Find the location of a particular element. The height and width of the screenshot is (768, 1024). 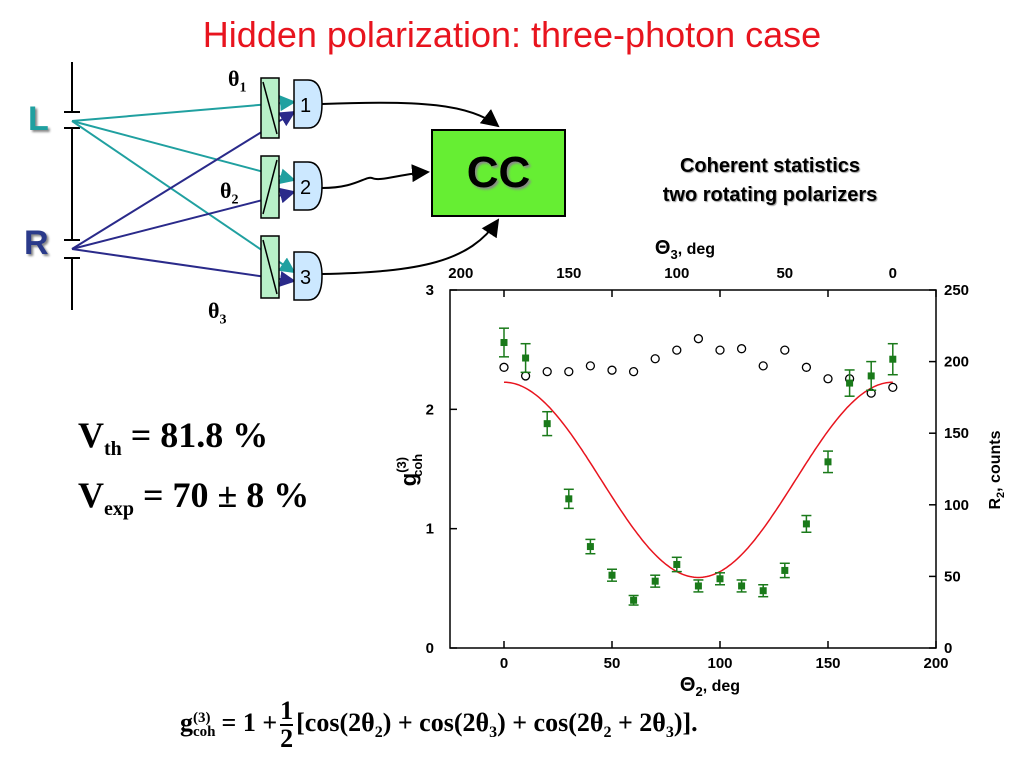

visibility-theory: Vth = 81.8 % is located at coordinates (173, 438).